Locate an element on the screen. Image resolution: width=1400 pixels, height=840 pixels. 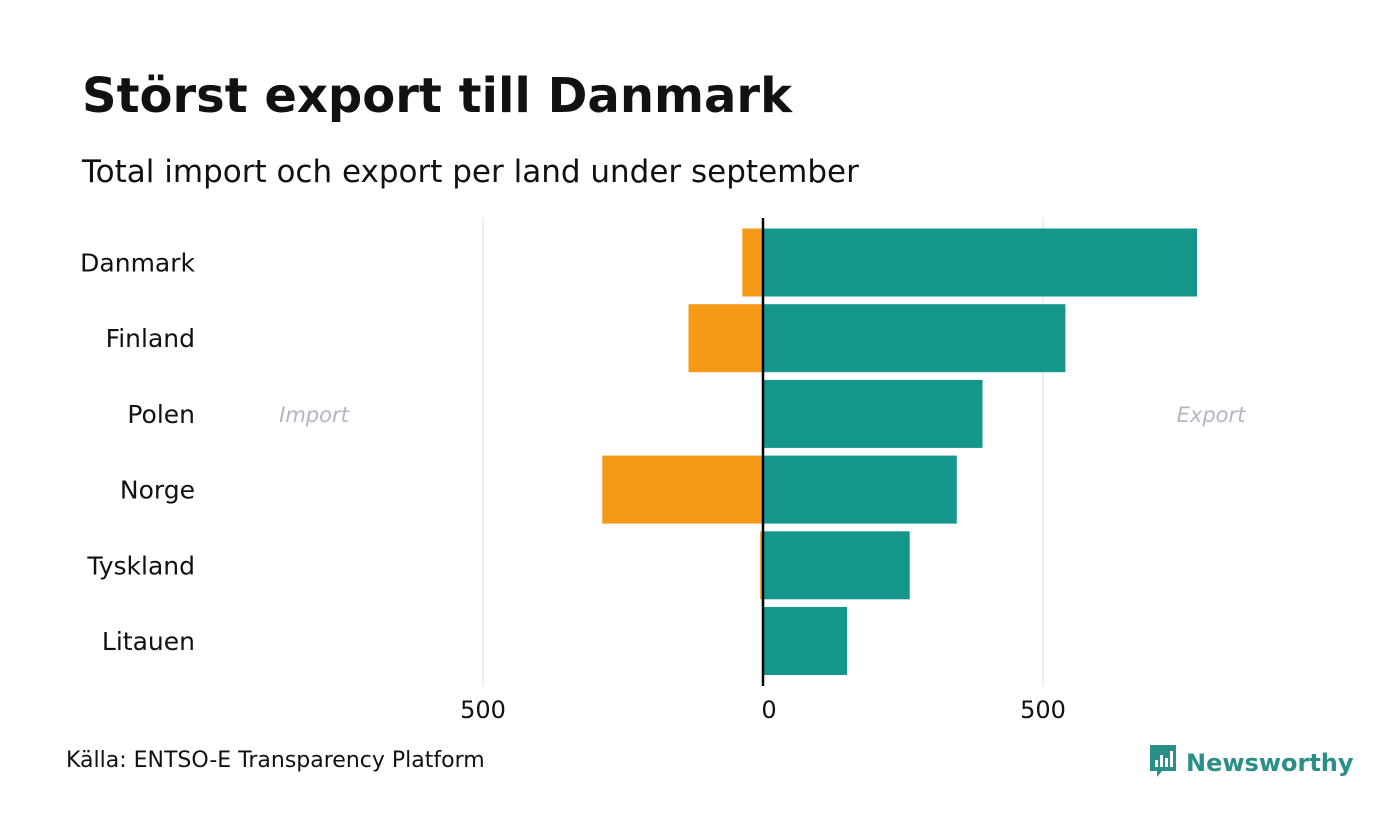
category-labels: Danmark Finland Polen Norge Tyskland Litauen is located at coordinates (137, 453).